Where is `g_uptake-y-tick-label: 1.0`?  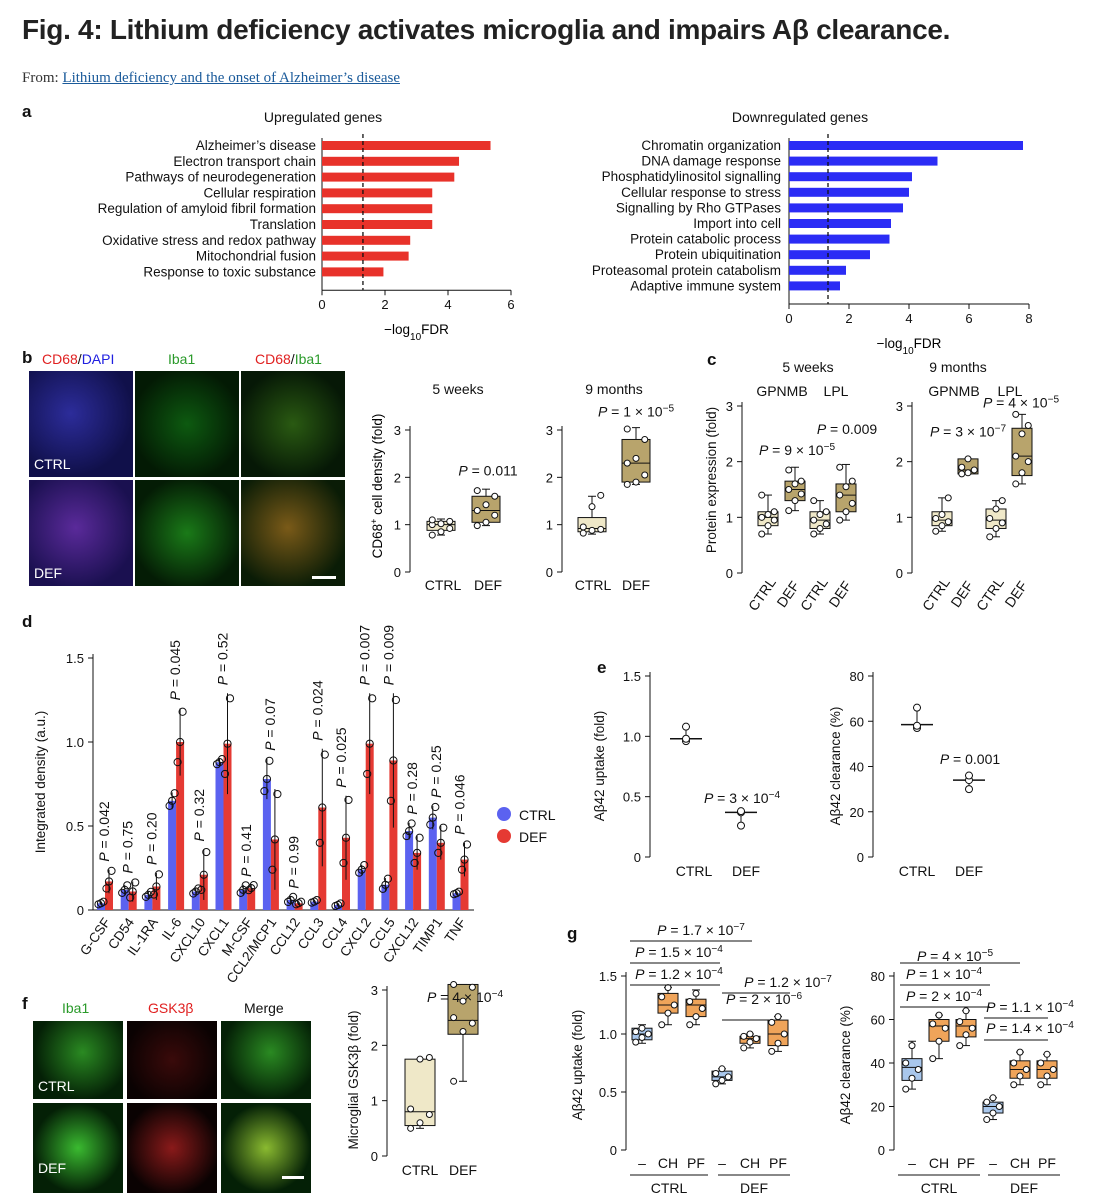 g_uptake-y-tick-label: 1.0 is located at coordinates (608, 1034).